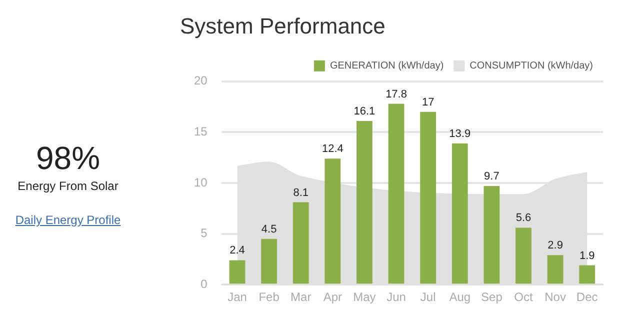  I want to click on chart-title: System Performance, so click(283, 25).